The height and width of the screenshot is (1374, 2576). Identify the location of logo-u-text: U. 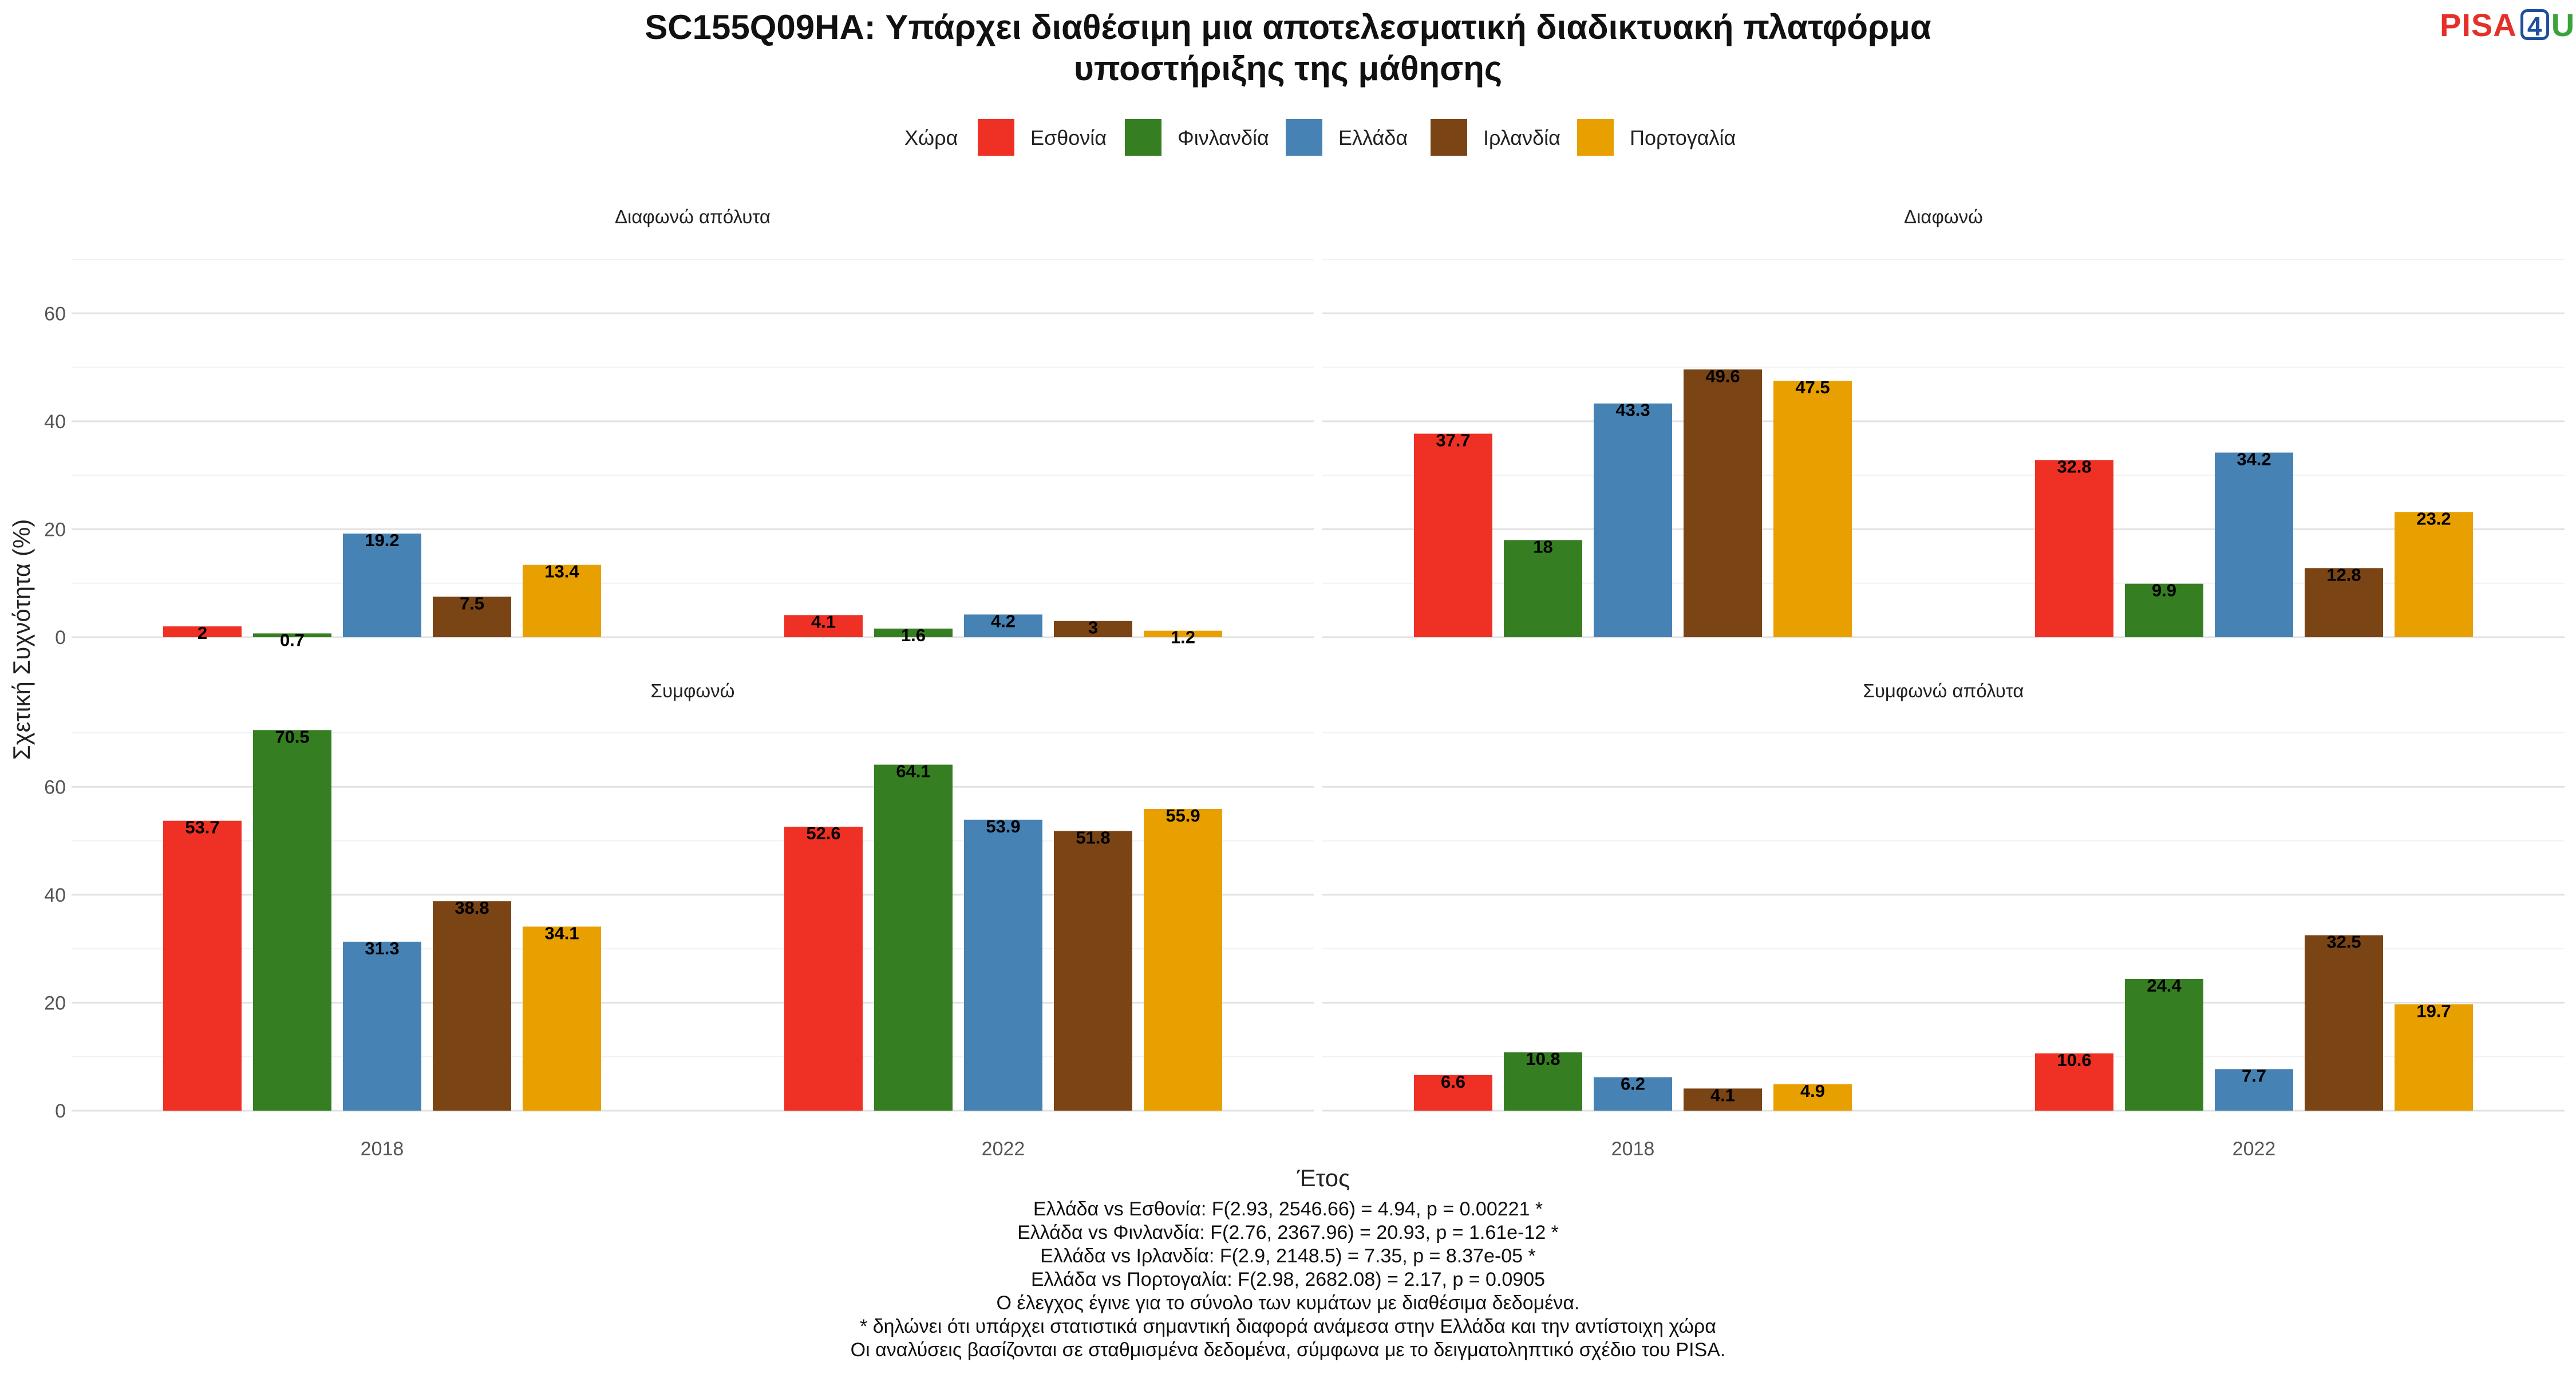
(2563, 24).